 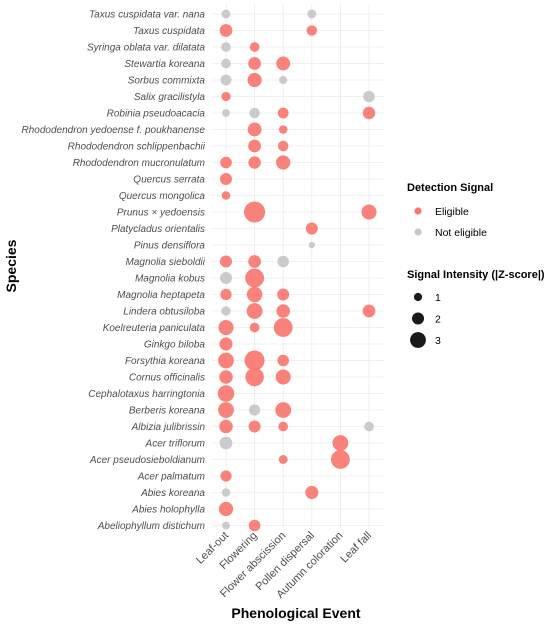 What do you see at coordinates (171, 477) in the screenshot?
I see `species-tick-label: Acer palmatum` at bounding box center [171, 477].